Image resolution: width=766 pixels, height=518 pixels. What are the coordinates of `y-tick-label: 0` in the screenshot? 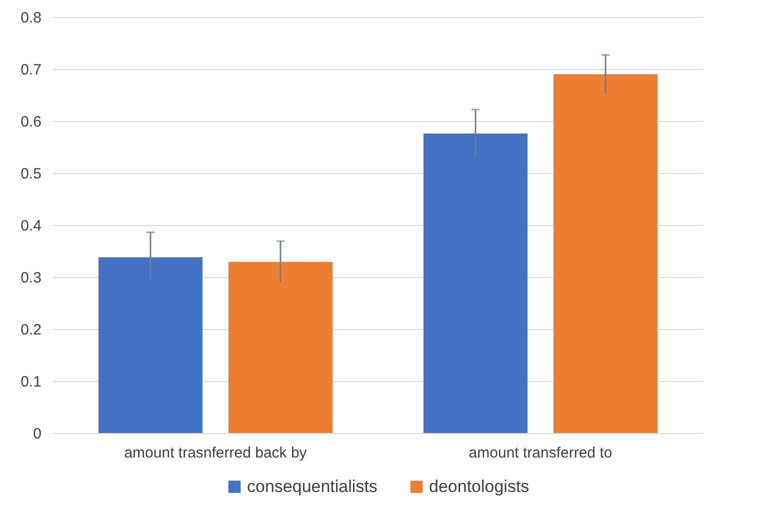 It's located at (37, 434).